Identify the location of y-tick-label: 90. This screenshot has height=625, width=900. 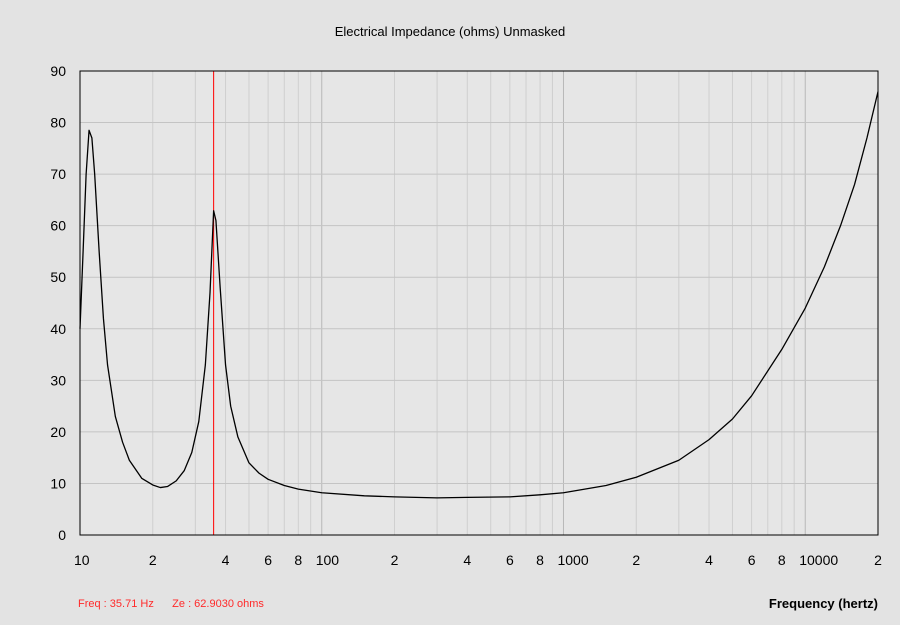
(58, 71).